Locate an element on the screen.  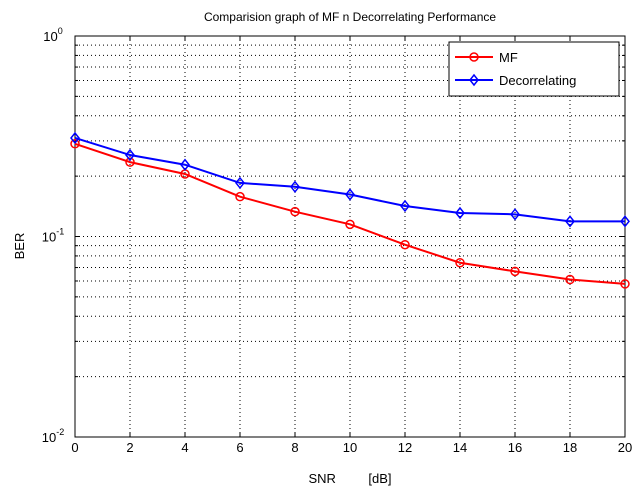
y-tick-label: 10⁻² is located at coordinates (53, 436).